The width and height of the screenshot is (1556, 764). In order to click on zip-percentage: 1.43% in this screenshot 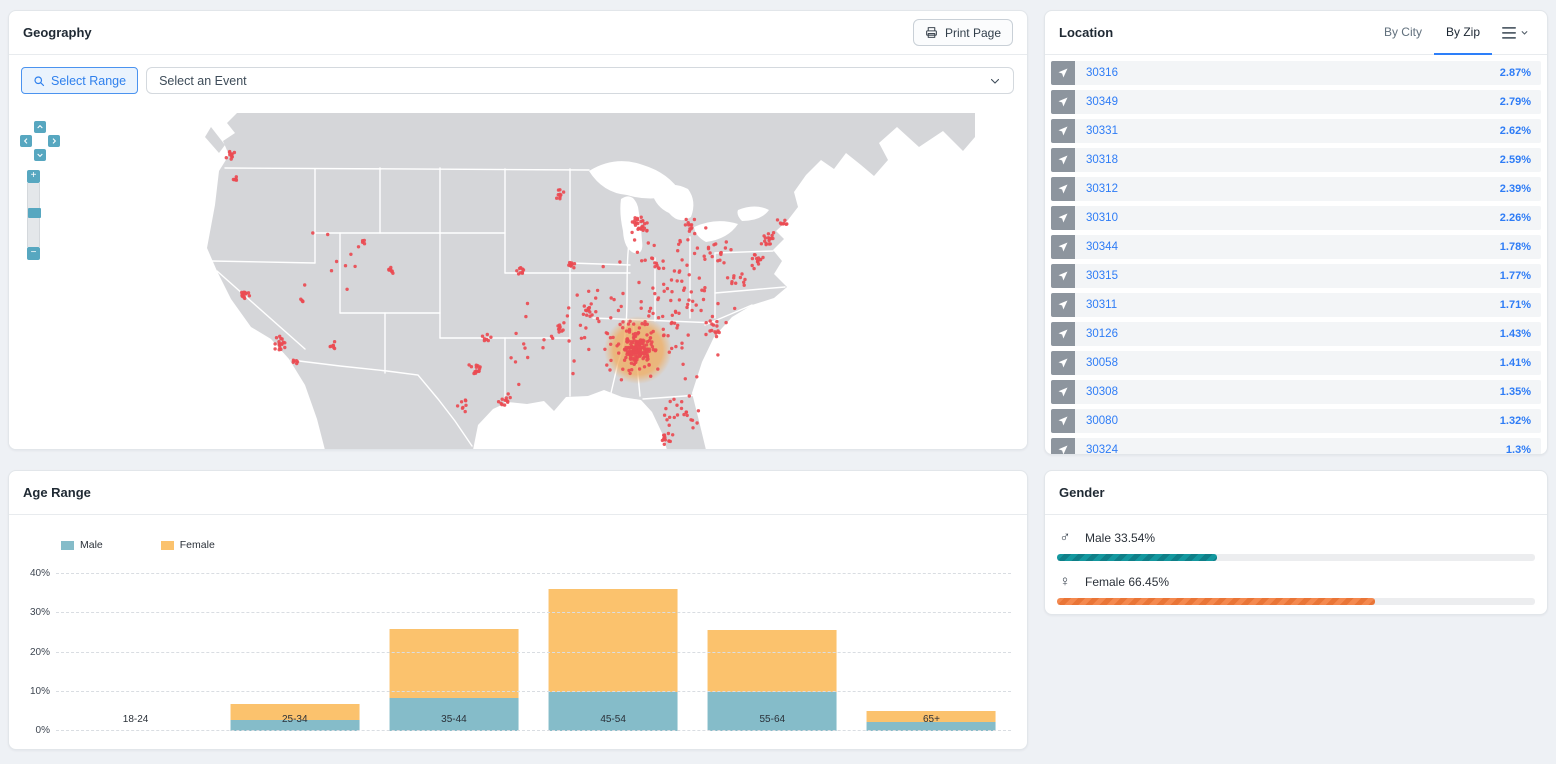, I will do `click(1515, 334)`.